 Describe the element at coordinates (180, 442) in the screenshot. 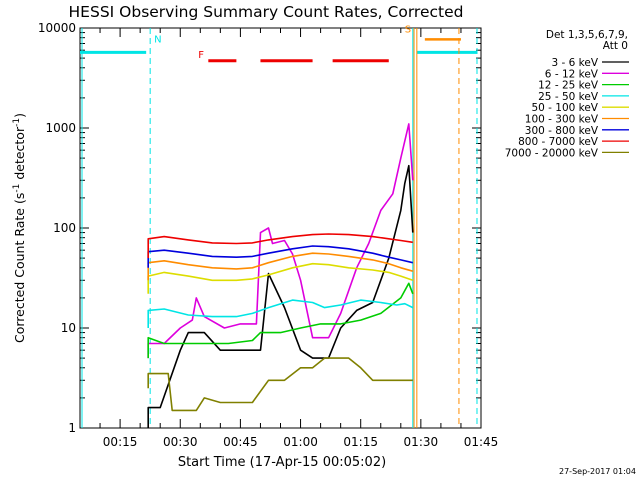

I see `x-tick-label: 00:30` at that location.